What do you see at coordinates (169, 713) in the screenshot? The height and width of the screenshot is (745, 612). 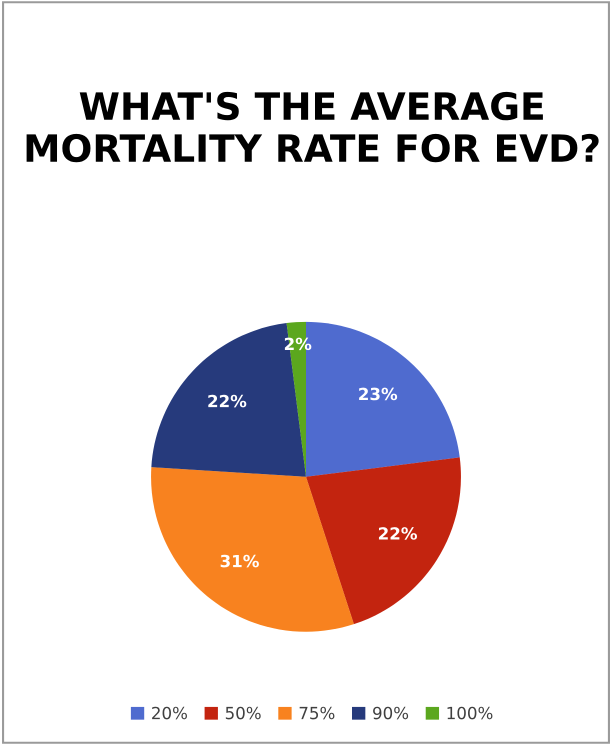 I see `legend-label: 20%` at bounding box center [169, 713].